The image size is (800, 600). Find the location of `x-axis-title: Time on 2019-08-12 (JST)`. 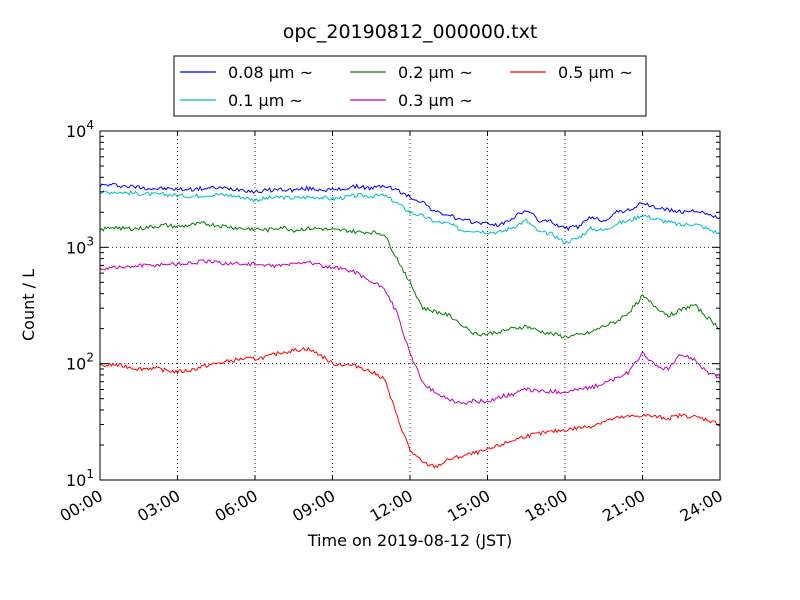

x-axis-title: Time on 2019-08-12 (JST) is located at coordinates (409, 540).